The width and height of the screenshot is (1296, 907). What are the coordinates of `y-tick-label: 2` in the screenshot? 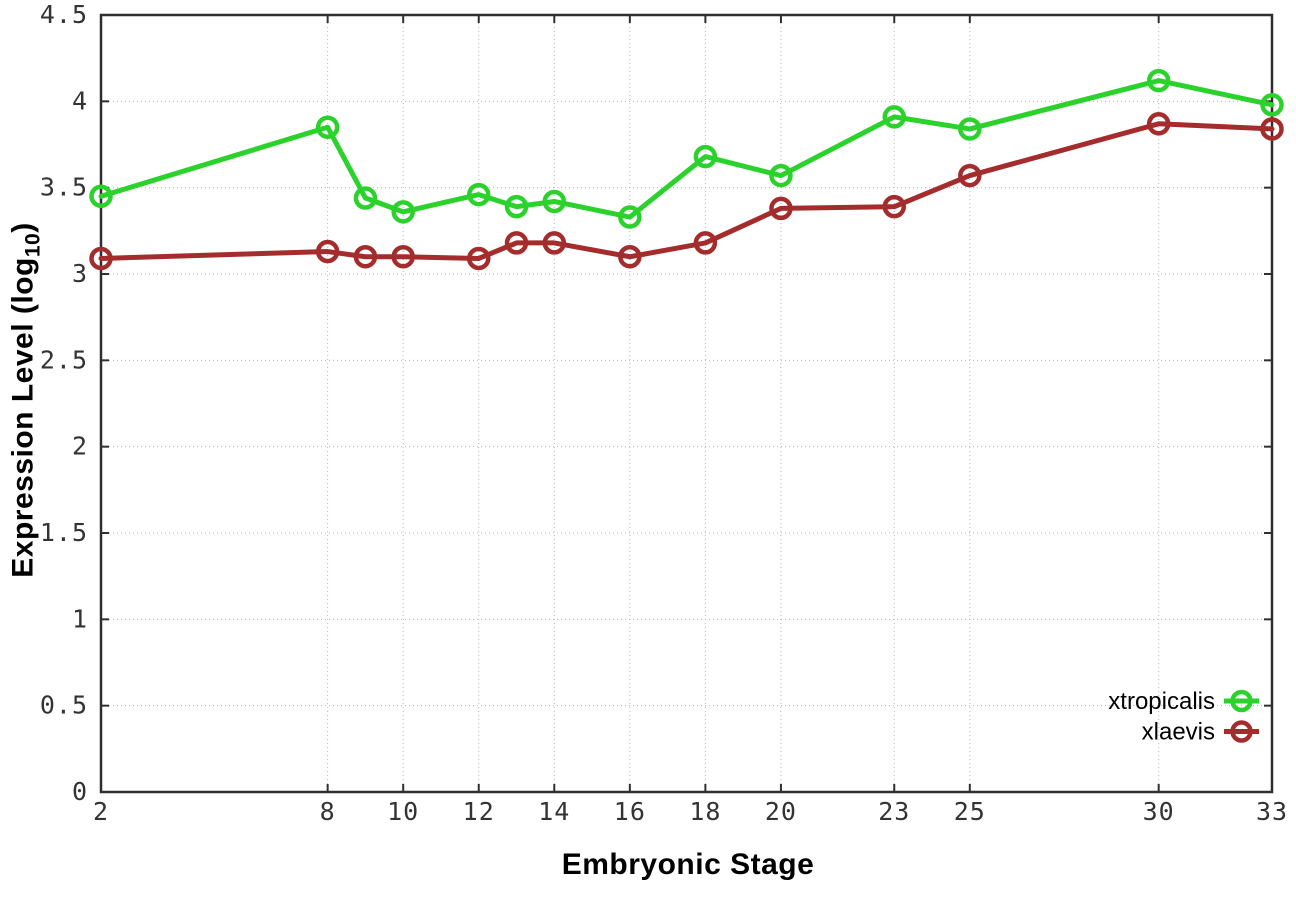 It's located at (80, 446).